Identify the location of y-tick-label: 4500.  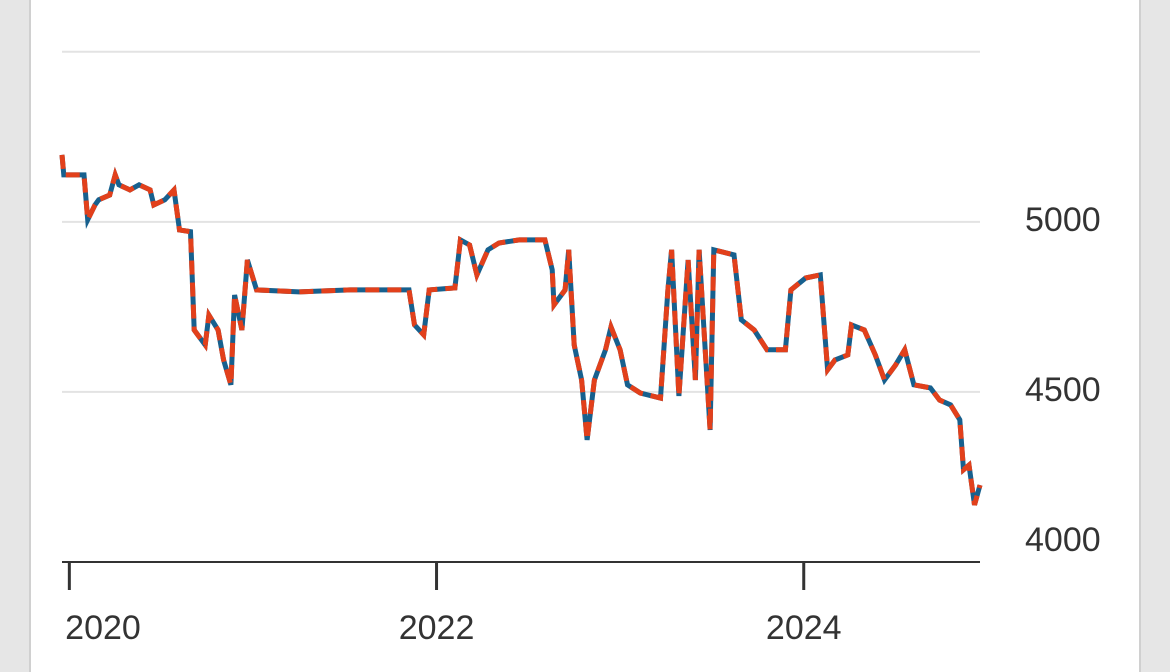
(1063, 390).